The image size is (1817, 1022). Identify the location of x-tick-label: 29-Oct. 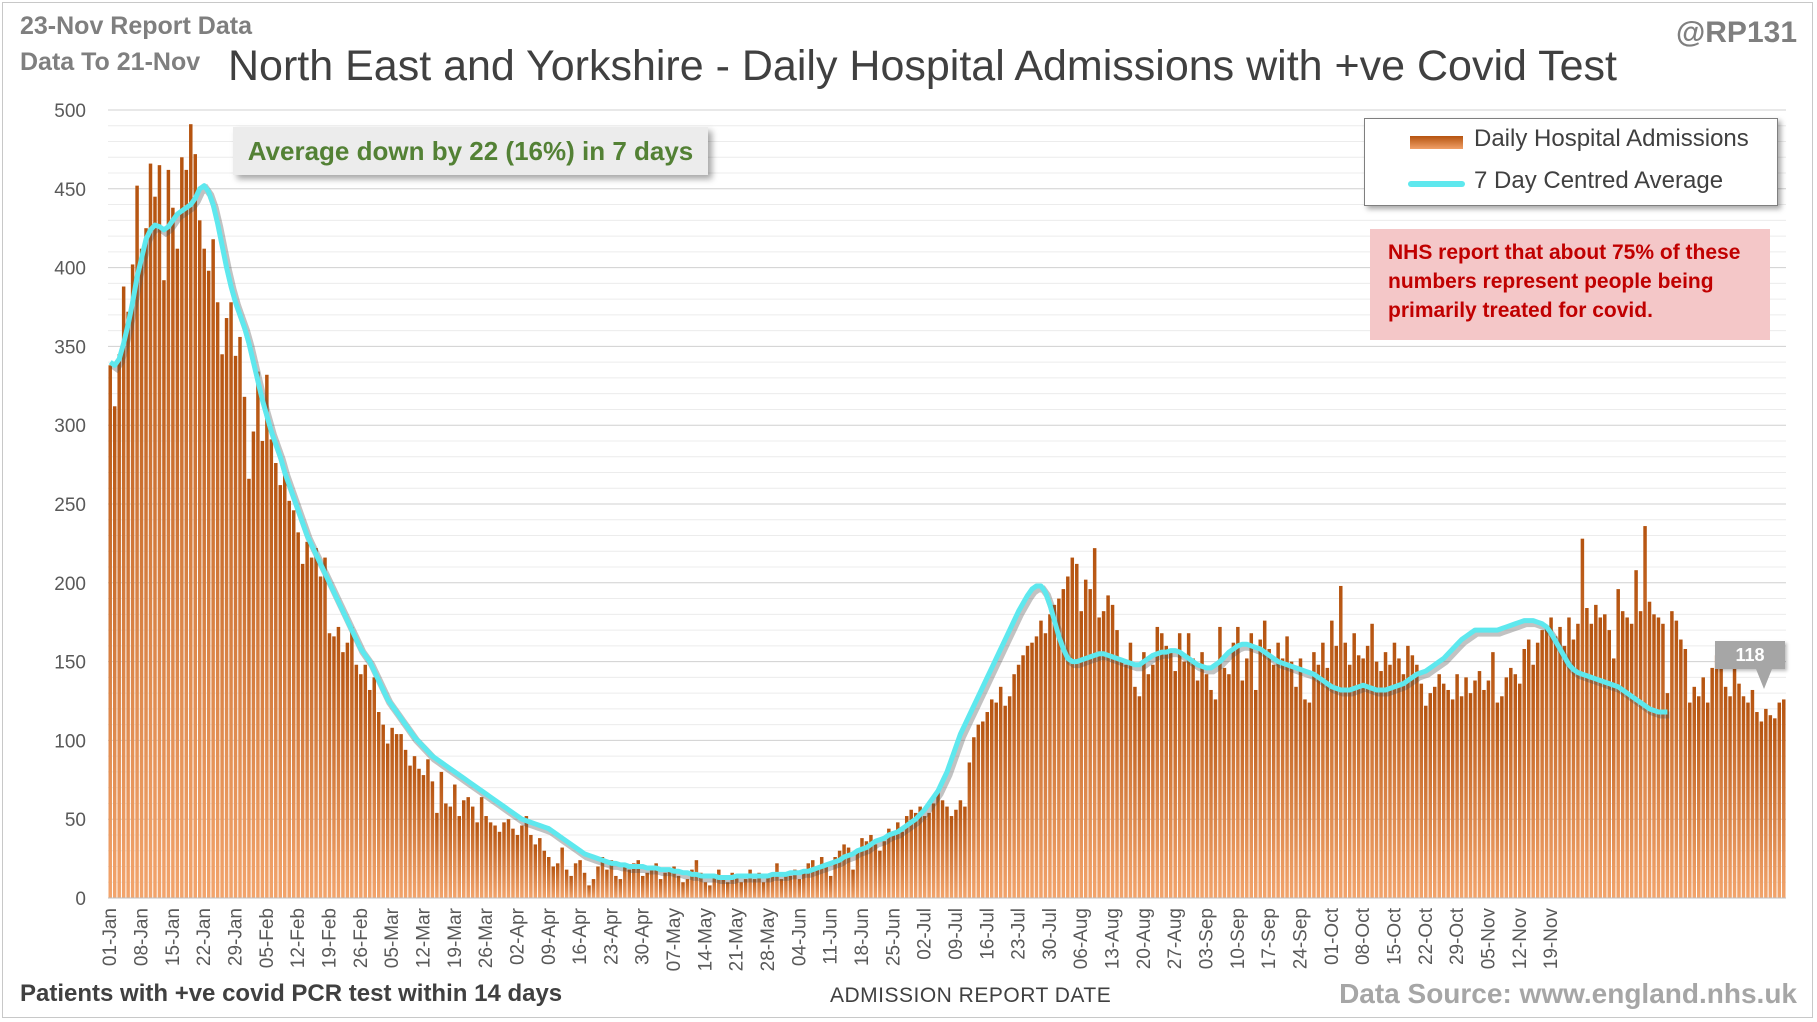
(1457, 936).